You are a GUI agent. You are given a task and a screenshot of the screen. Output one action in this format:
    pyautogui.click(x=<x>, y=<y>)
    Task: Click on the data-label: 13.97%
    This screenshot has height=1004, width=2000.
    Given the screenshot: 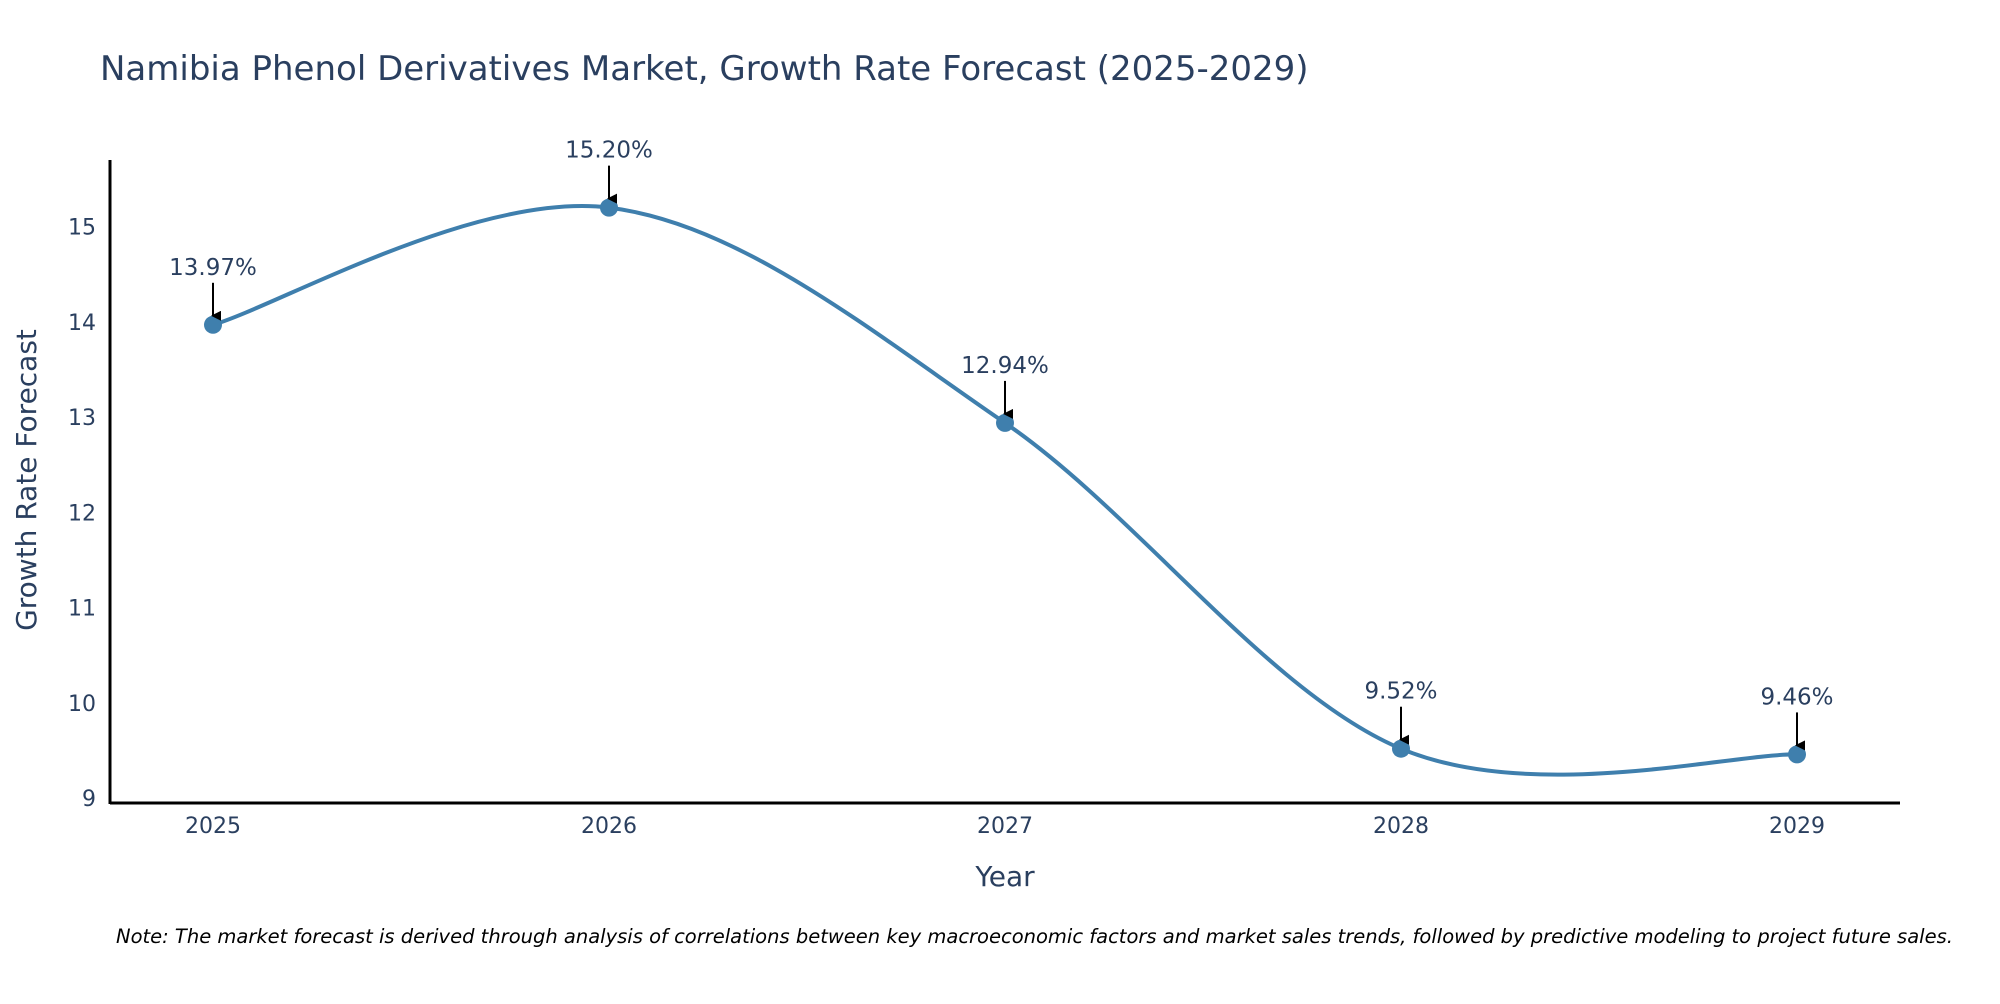 What is the action you would take?
    pyautogui.click(x=213, y=268)
    